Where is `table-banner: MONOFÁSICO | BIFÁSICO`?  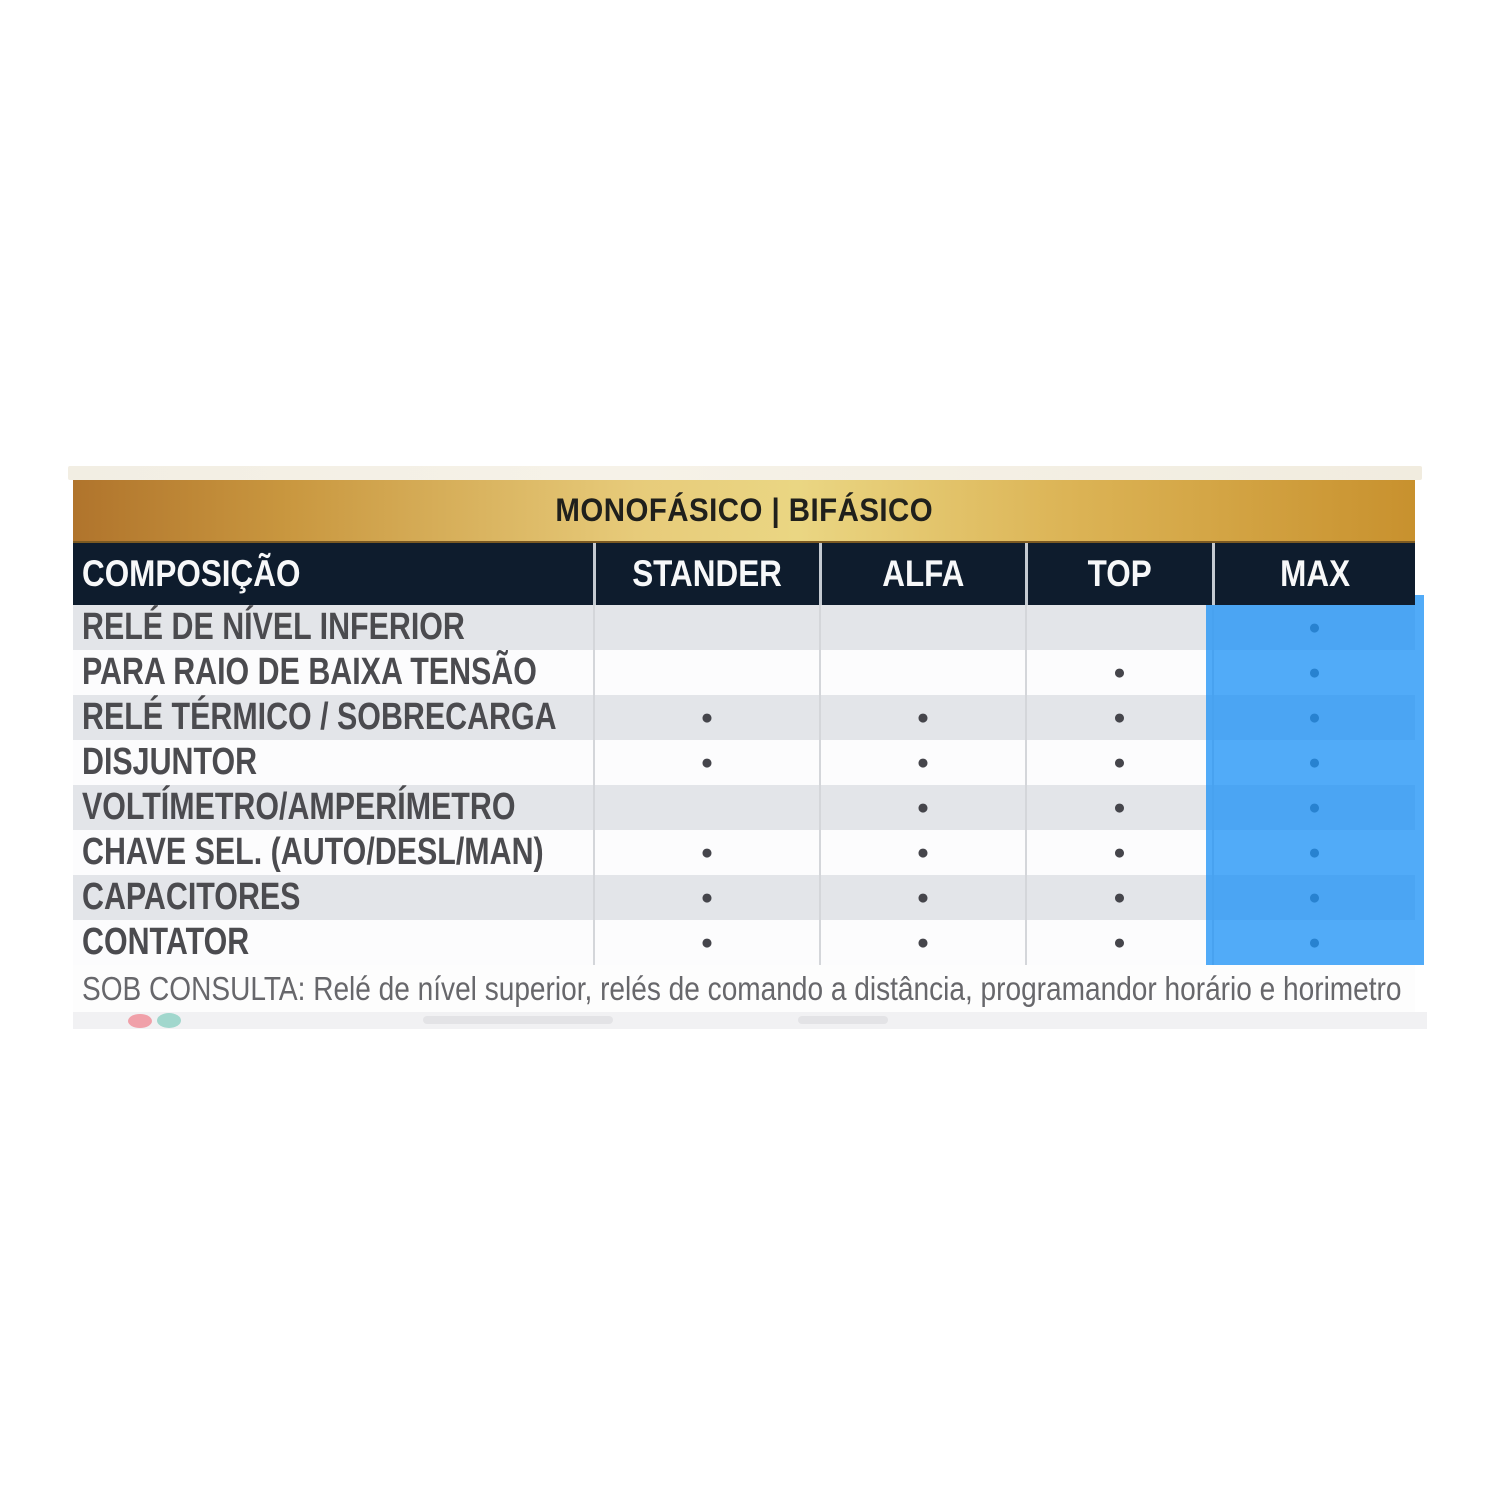 table-banner: MONOFÁSICO | BIFÁSICO is located at coordinates (744, 511).